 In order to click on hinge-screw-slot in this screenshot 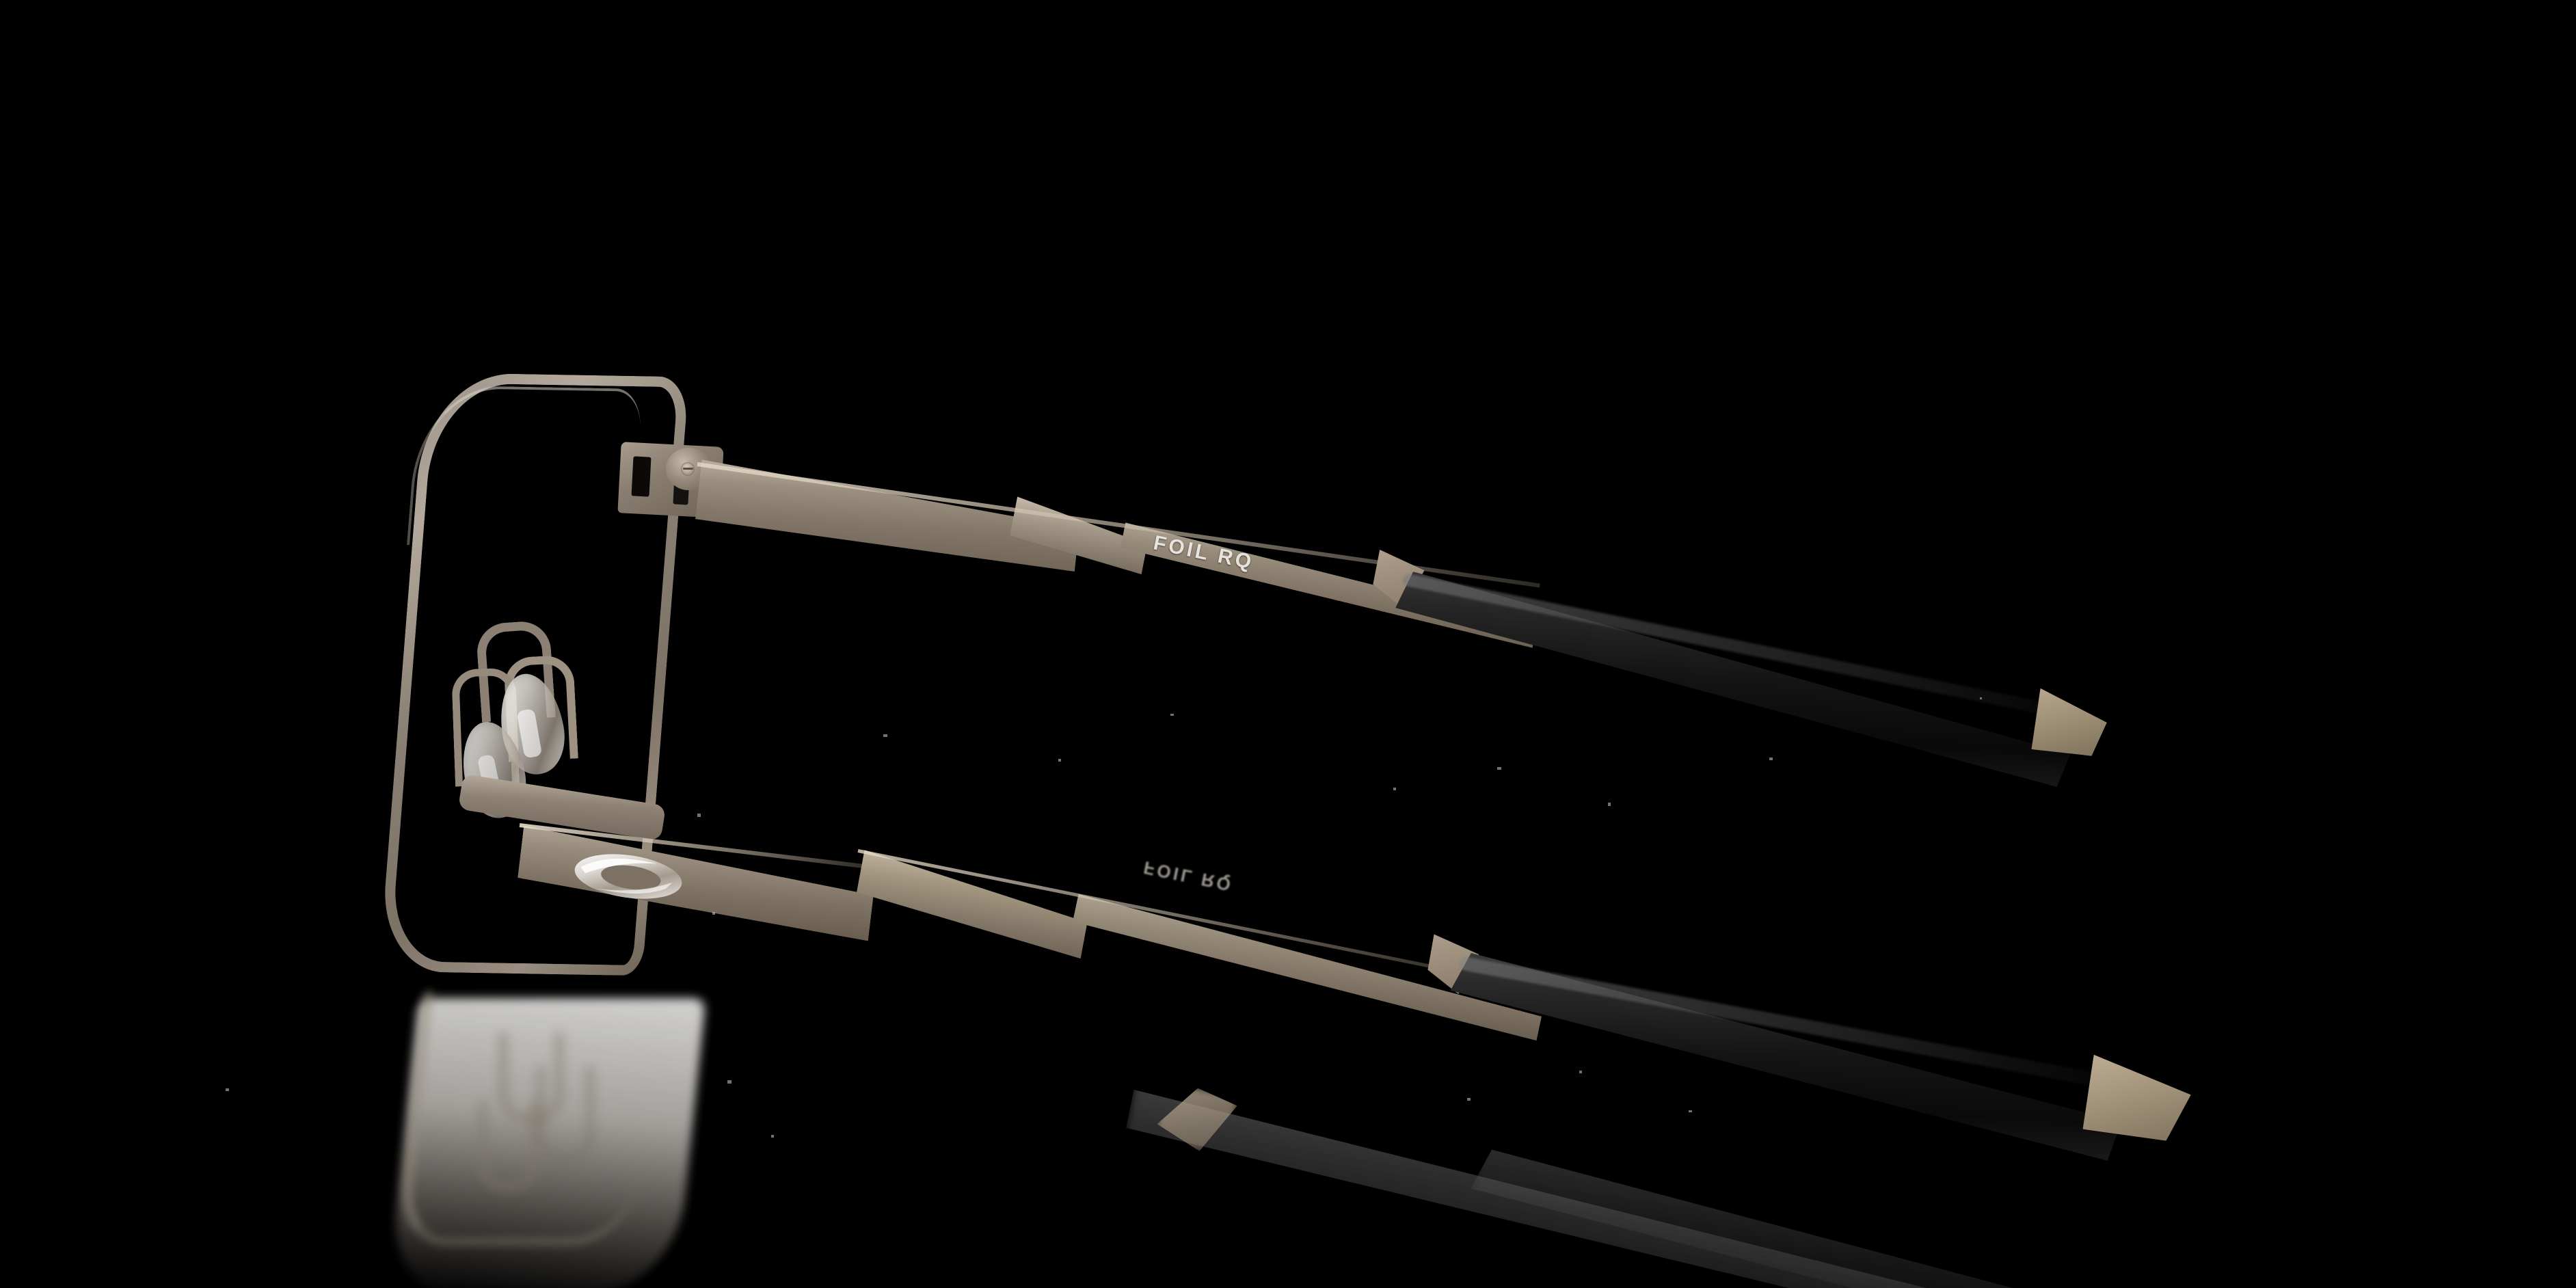, I will do `click(688, 469)`.